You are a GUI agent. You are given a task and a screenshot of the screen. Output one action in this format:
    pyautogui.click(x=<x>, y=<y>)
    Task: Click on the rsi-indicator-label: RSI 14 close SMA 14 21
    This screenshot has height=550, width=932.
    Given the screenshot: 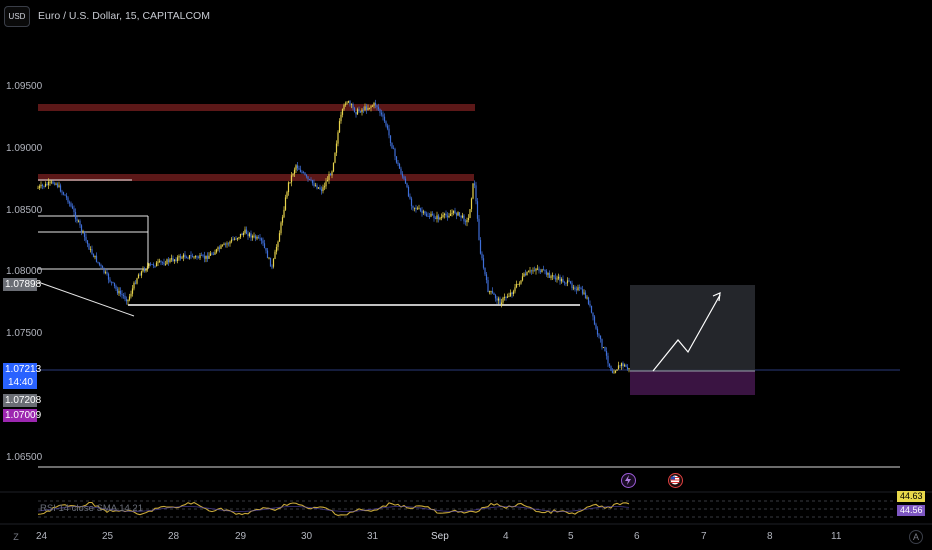 What is the action you would take?
    pyautogui.click(x=91, y=508)
    